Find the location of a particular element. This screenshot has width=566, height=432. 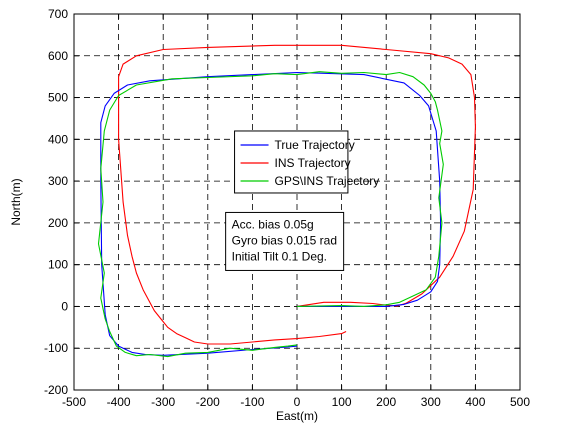

legend-entry-true-trajectory: True Trajectory is located at coordinates (315, 145).